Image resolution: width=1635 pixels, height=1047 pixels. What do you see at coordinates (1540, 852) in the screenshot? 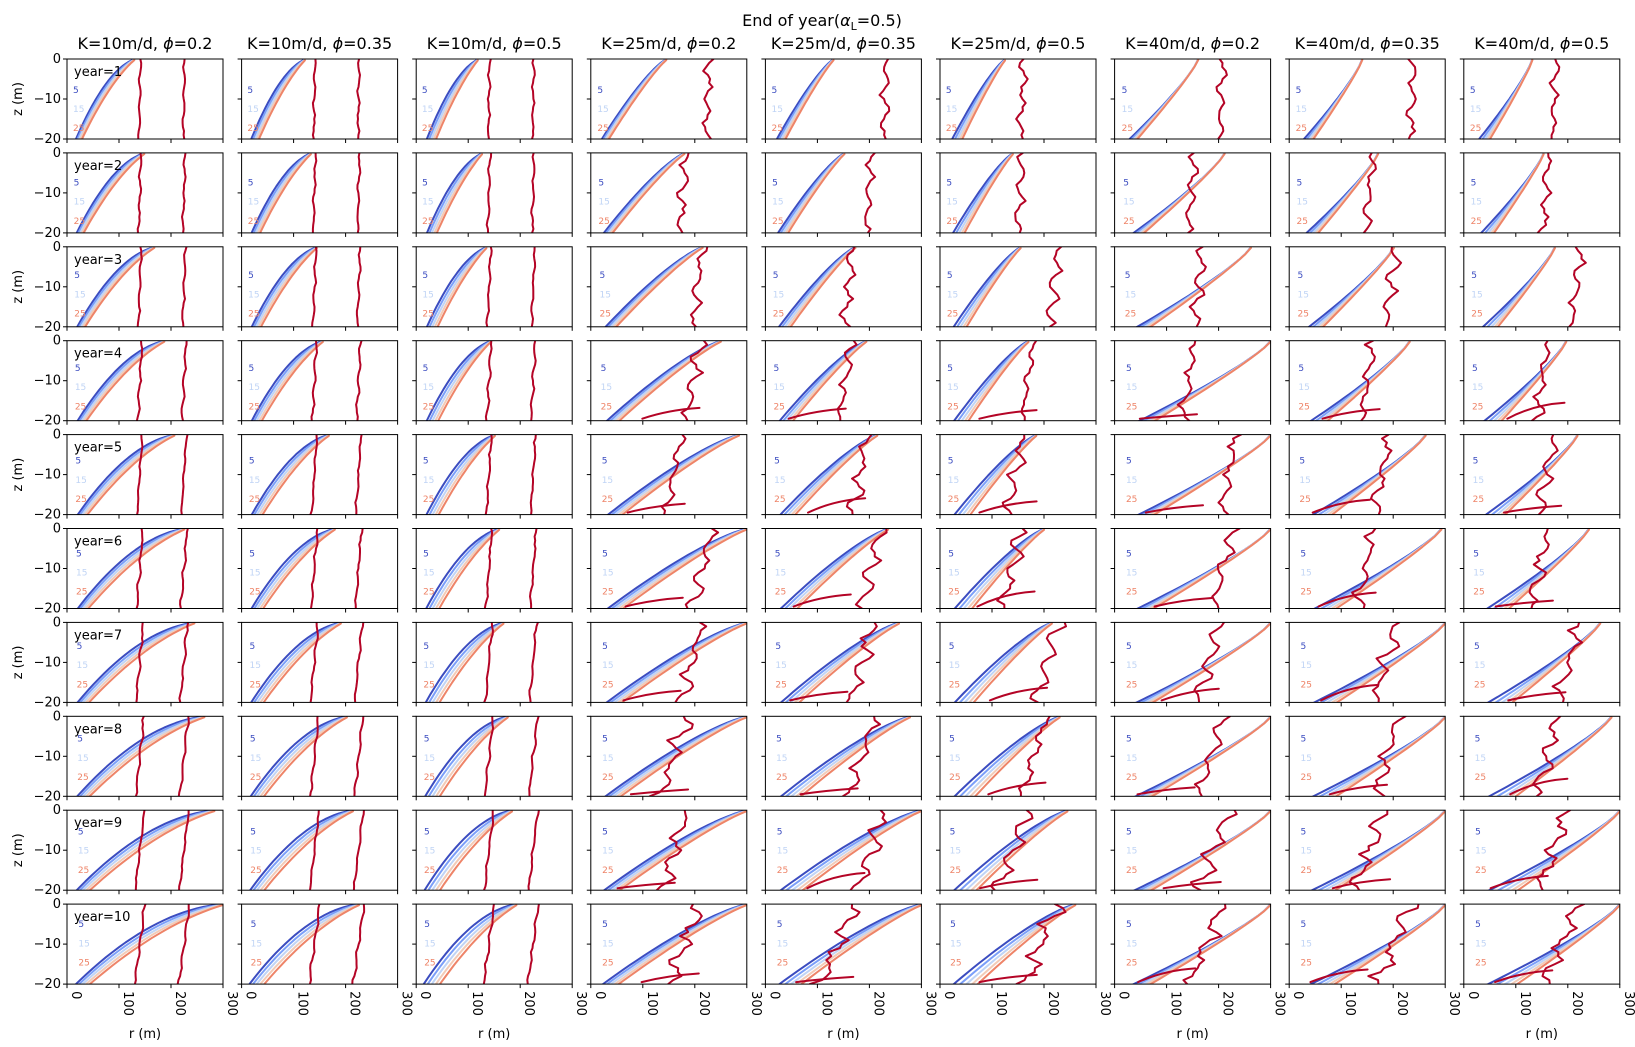
I see `panel-r9-c9: 5 15 25` at bounding box center [1540, 852].